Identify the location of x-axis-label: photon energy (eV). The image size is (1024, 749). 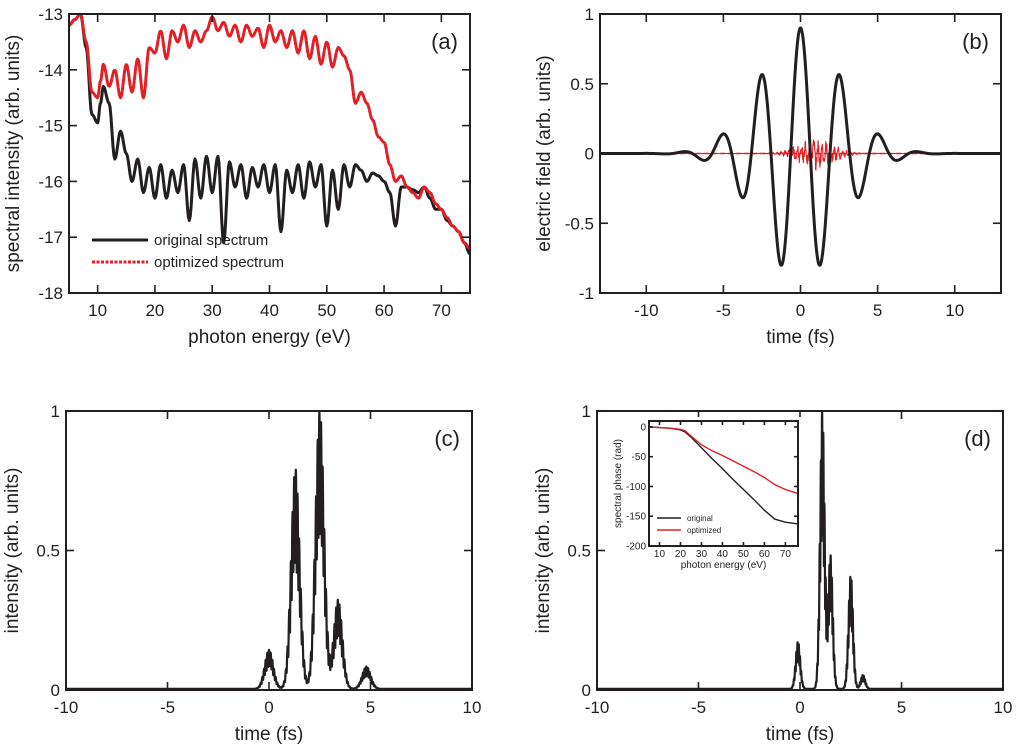
(269, 337).